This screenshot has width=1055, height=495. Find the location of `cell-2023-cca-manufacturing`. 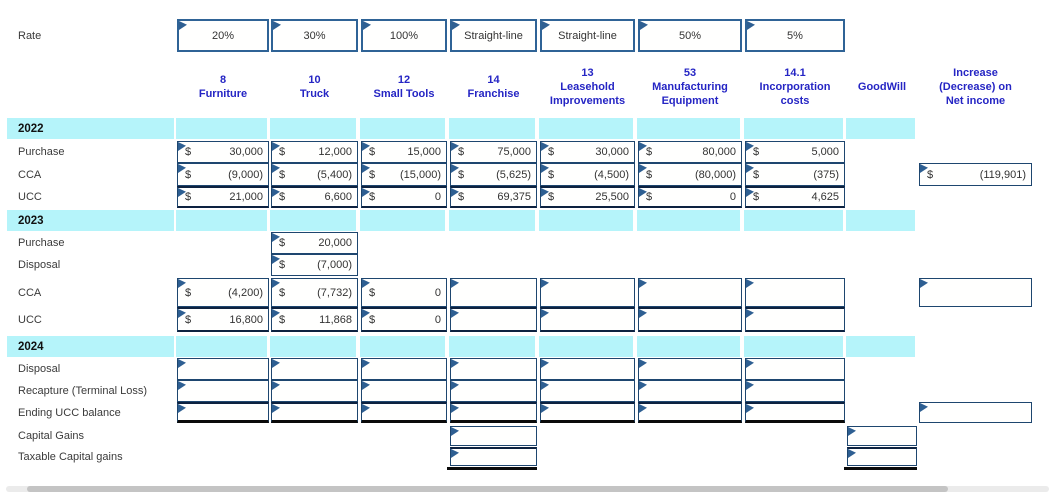

cell-2023-cca-manufacturing is located at coordinates (690, 292).